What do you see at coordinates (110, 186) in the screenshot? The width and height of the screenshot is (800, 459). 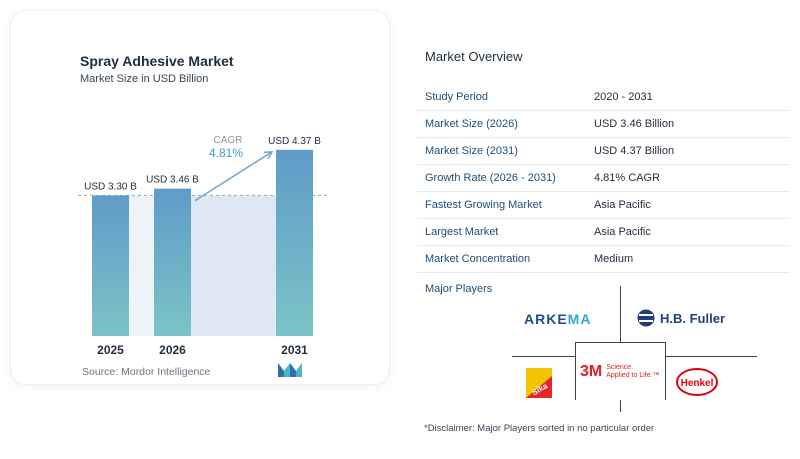 I see `value-label: USD 3.30 B` at bounding box center [110, 186].